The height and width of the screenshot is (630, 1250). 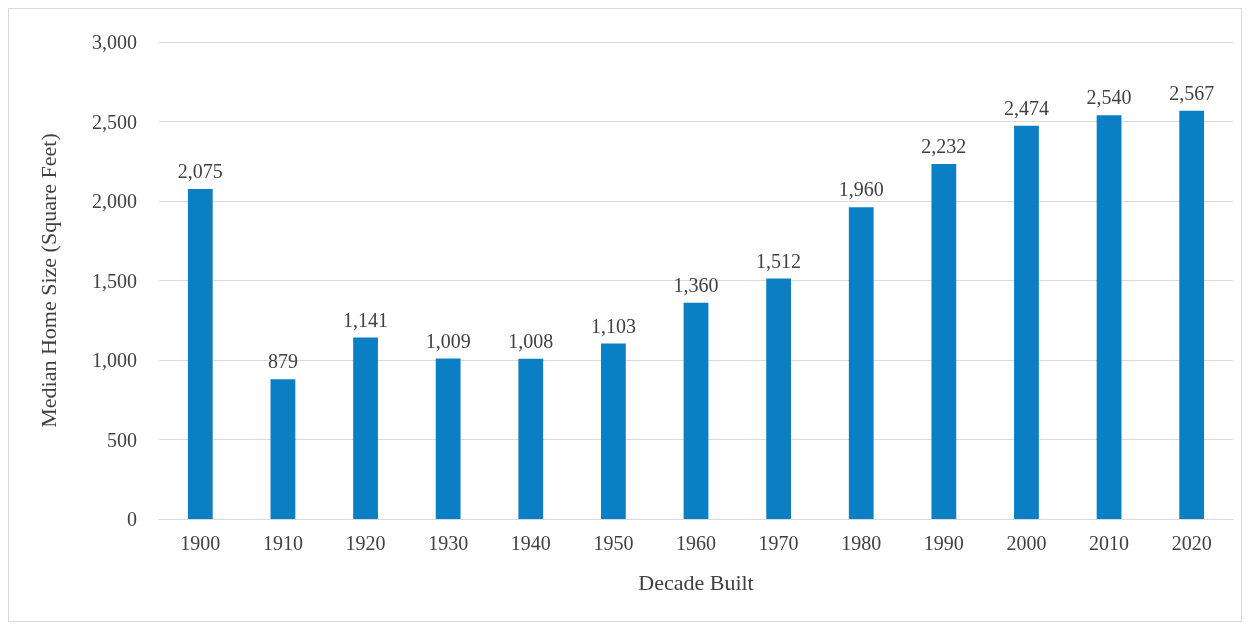 What do you see at coordinates (114, 121) in the screenshot?
I see `y-tick-label: 2,500` at bounding box center [114, 121].